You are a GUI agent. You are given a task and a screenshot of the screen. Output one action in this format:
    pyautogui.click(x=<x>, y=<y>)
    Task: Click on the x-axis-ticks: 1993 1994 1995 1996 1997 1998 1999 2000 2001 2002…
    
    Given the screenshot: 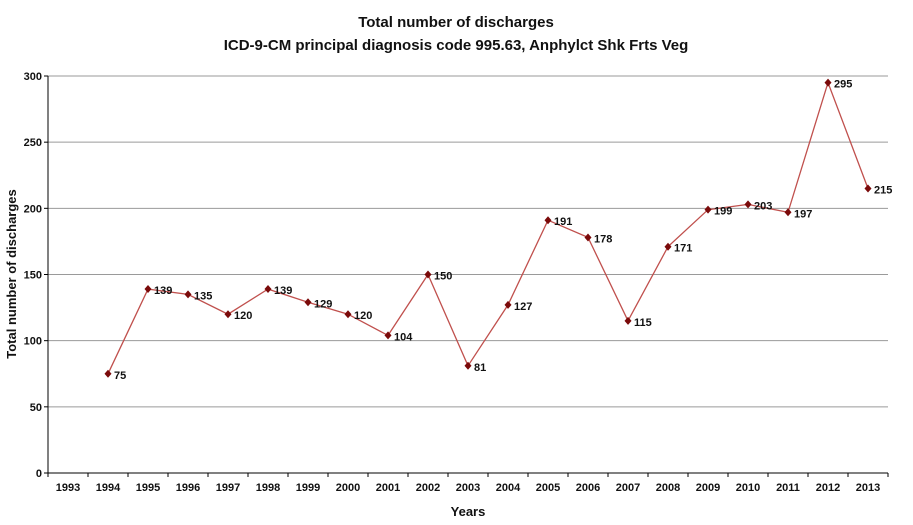 What is the action you would take?
    pyautogui.click(x=468, y=483)
    